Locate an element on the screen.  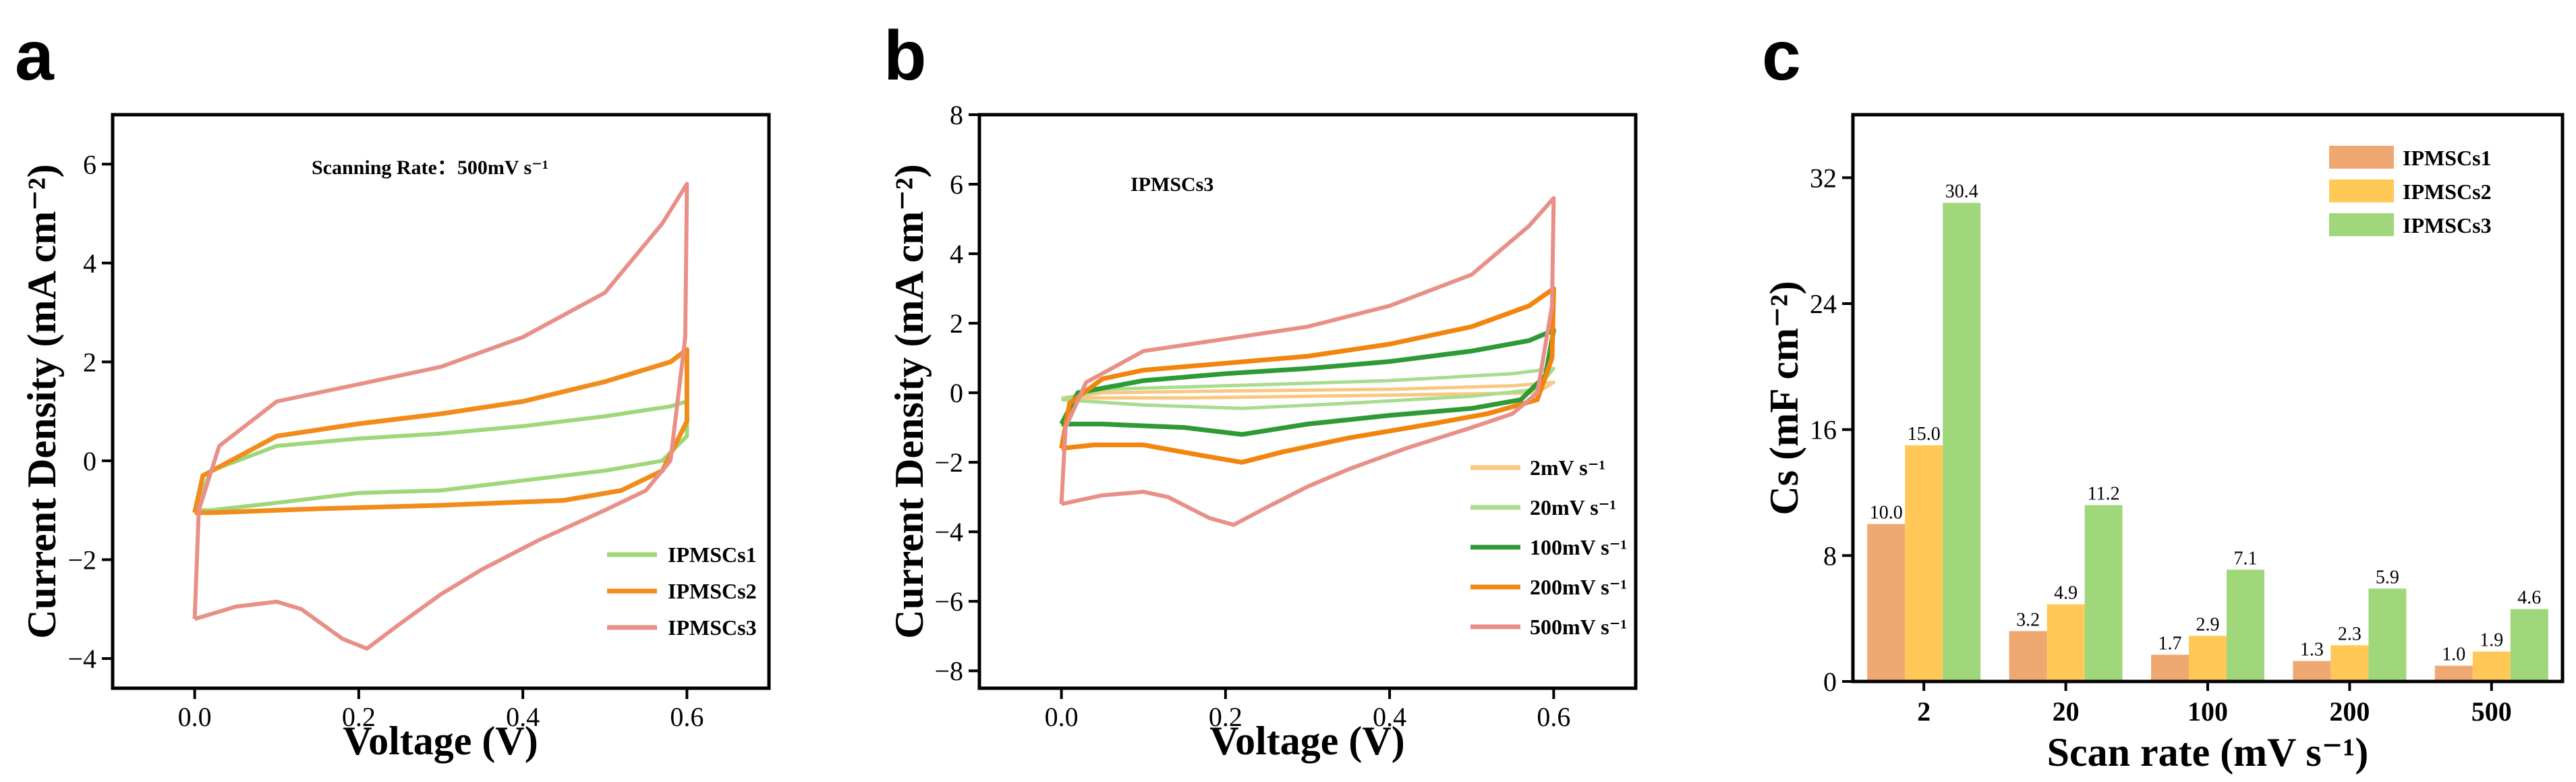
legend-label-500mv: 500mV s⁻¹ is located at coordinates (1578, 627).